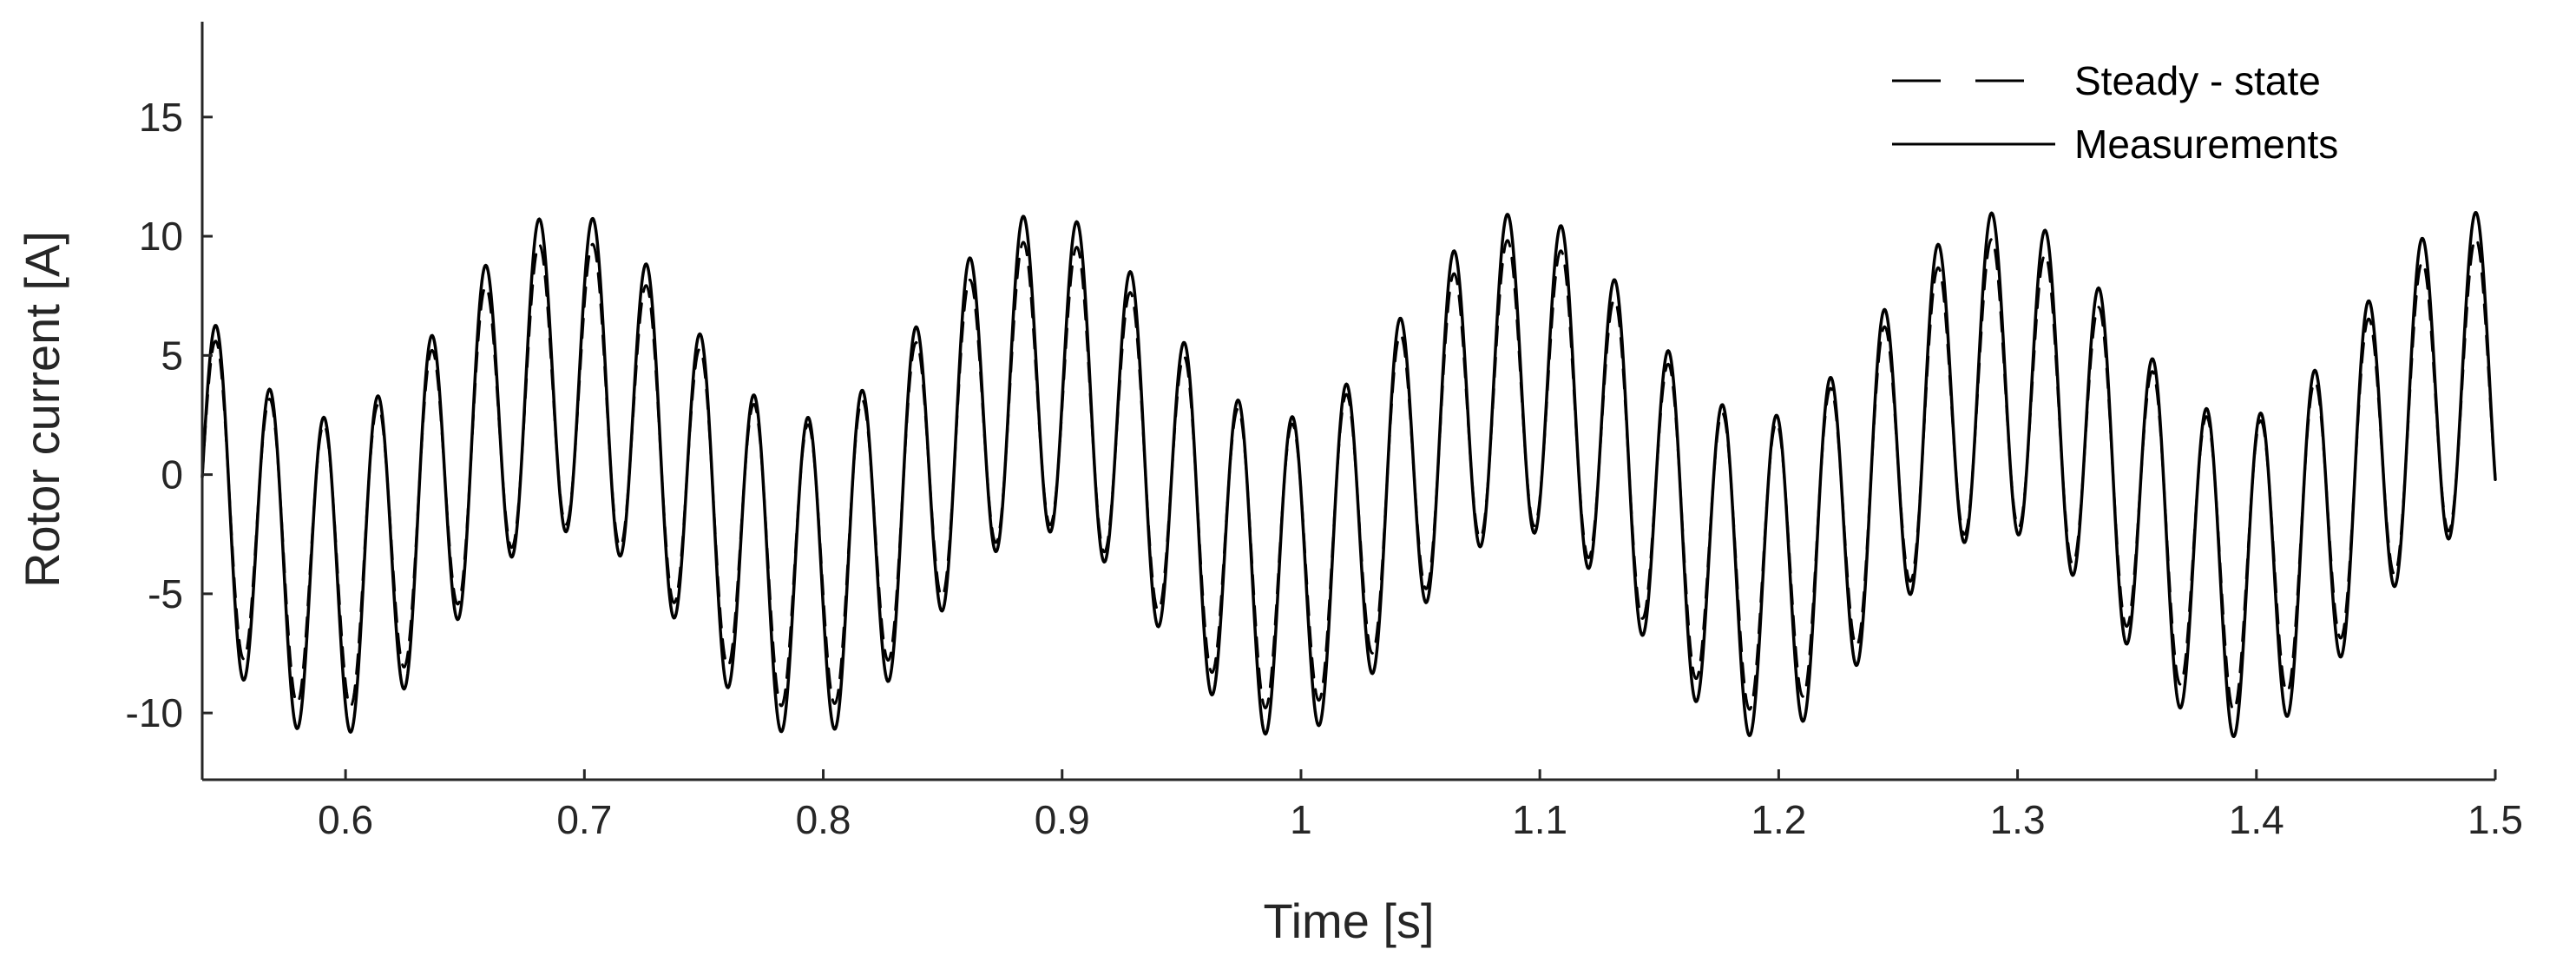 Image resolution: width=2576 pixels, height=969 pixels. What do you see at coordinates (2197, 80) in the screenshot?
I see `legend-label-steady-state: Steady - state` at bounding box center [2197, 80].